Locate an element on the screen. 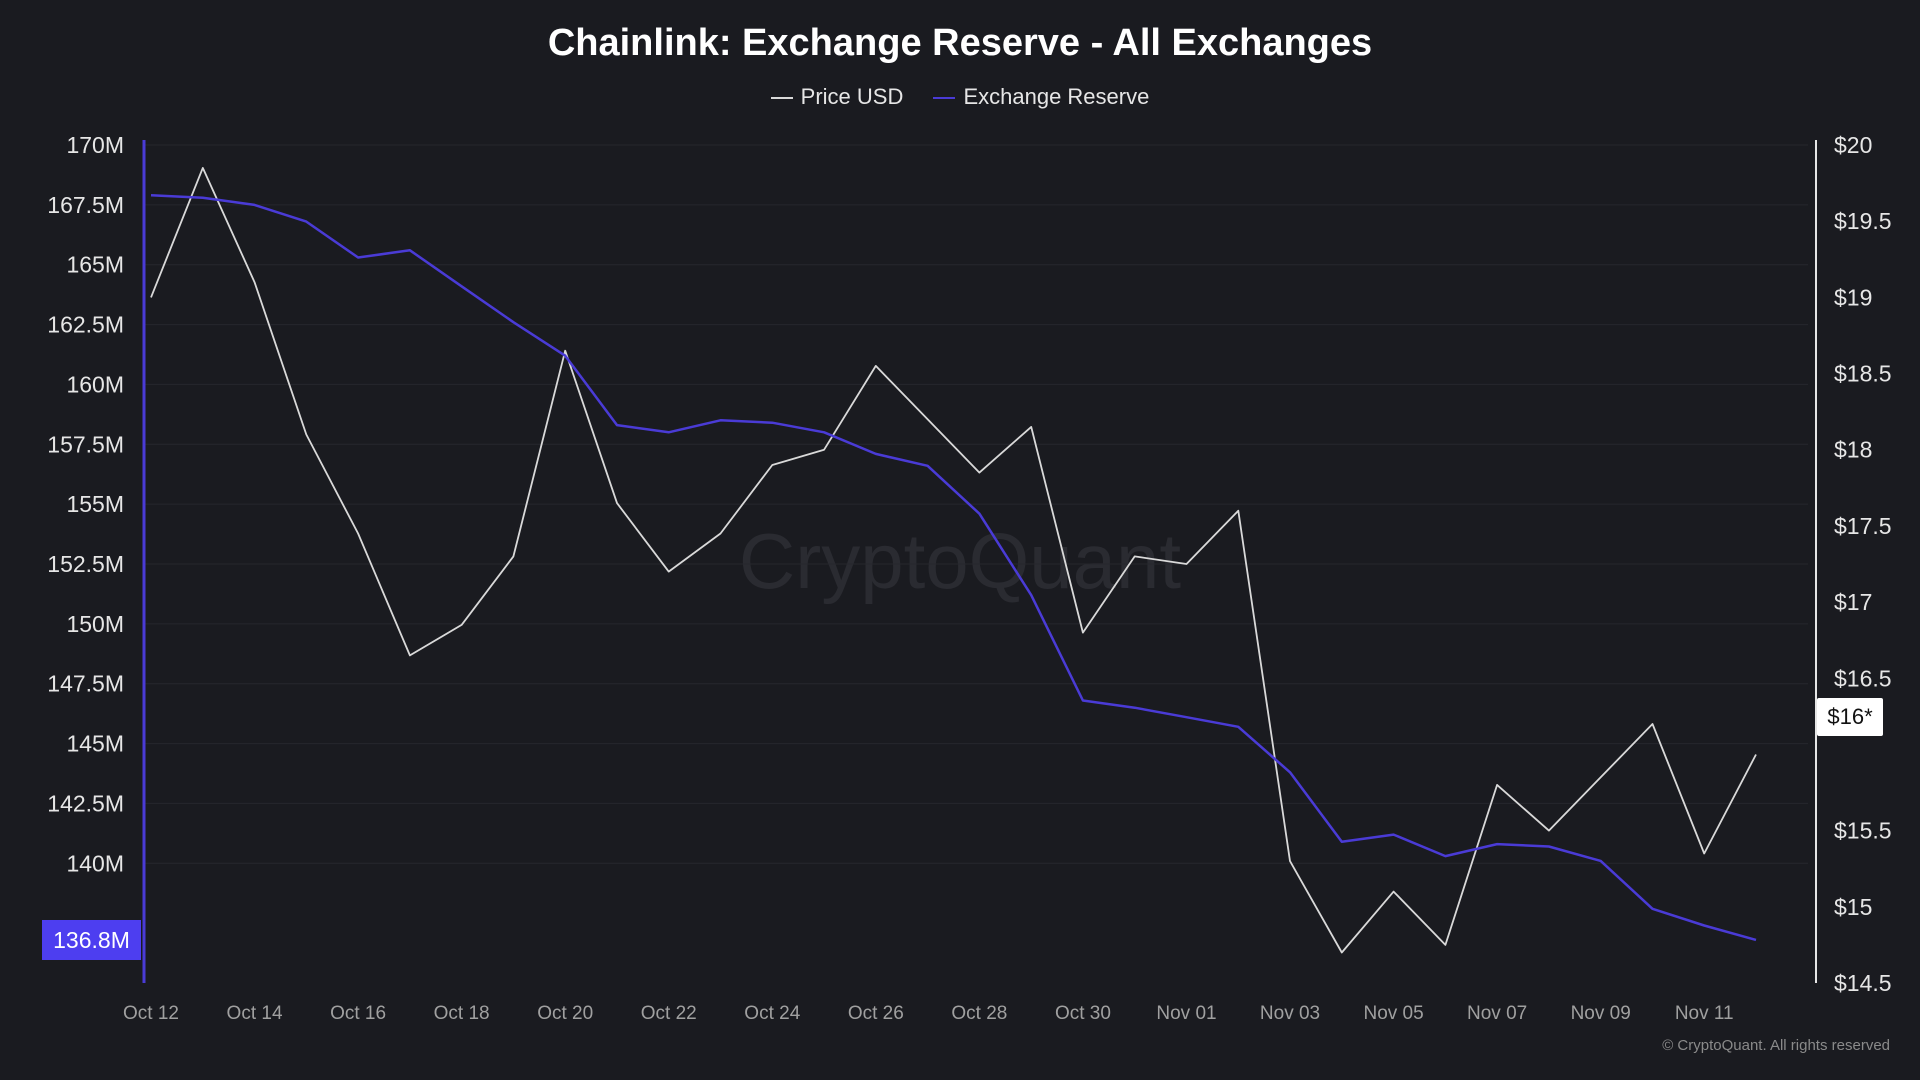  right-tick-label: $19 is located at coordinates (1853, 297).